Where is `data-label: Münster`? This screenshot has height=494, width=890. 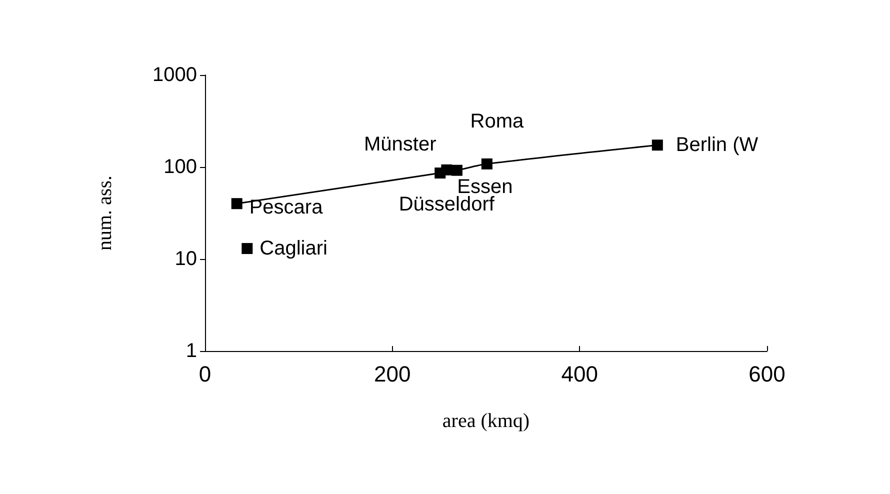 data-label: Münster is located at coordinates (400, 145).